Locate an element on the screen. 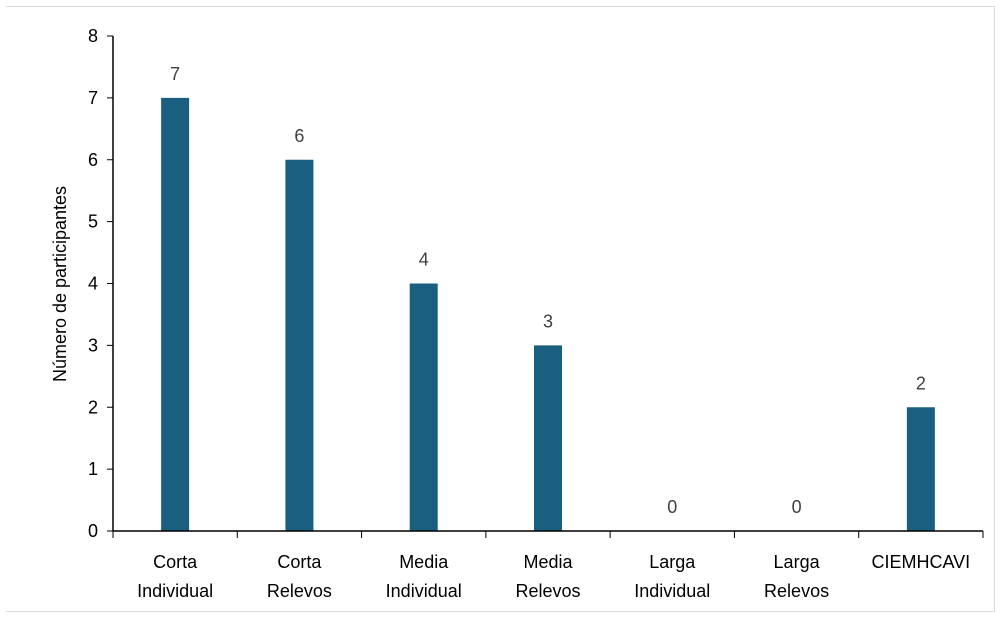 The height and width of the screenshot is (618, 1001). data-label: 7 is located at coordinates (175, 74).